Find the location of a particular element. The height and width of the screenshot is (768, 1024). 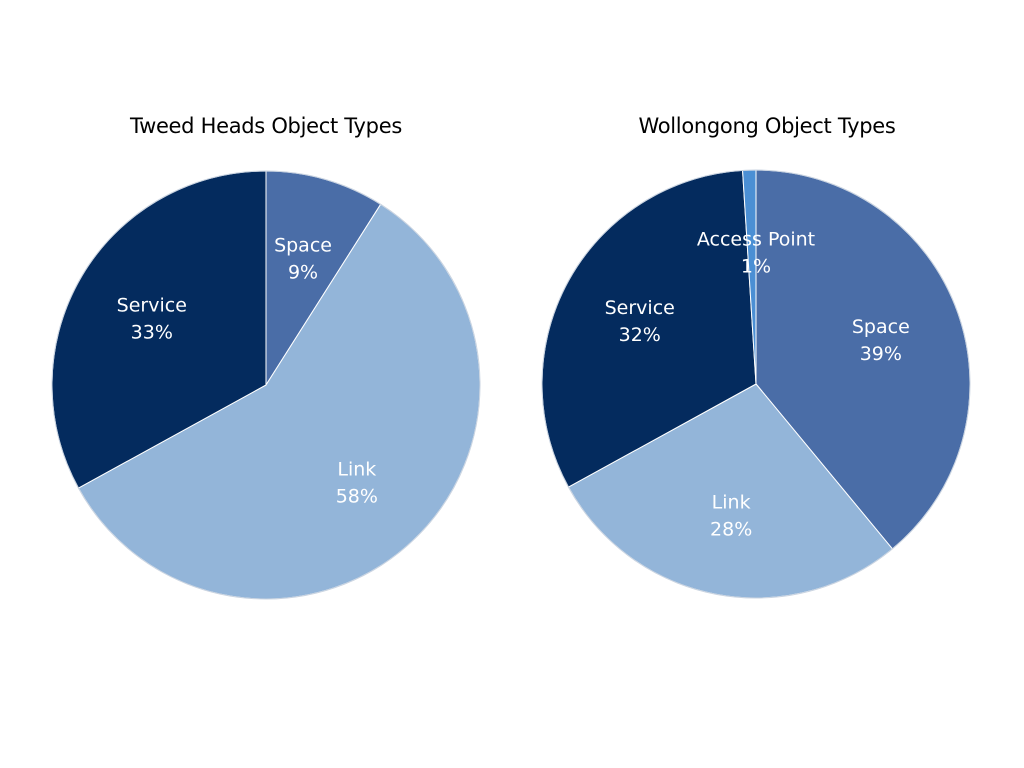

slice-percent-label: 58% is located at coordinates (357, 497).